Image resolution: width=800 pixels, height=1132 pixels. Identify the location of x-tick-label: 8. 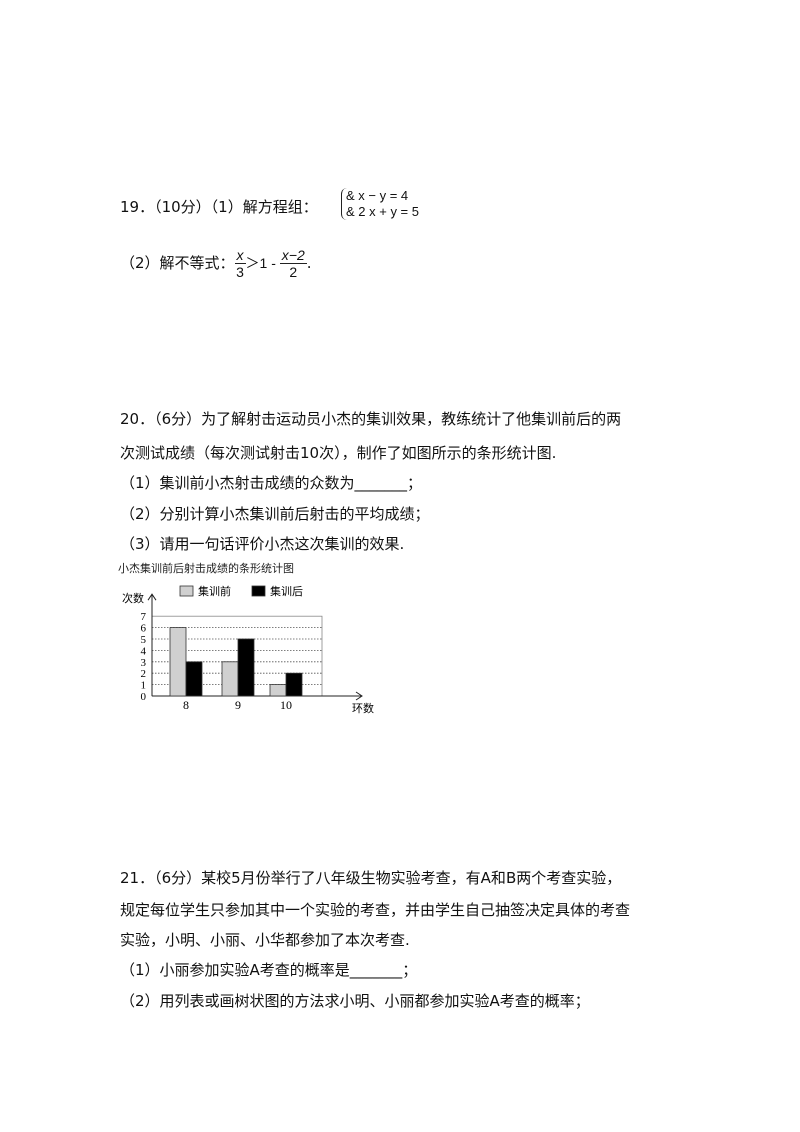
(186, 705).